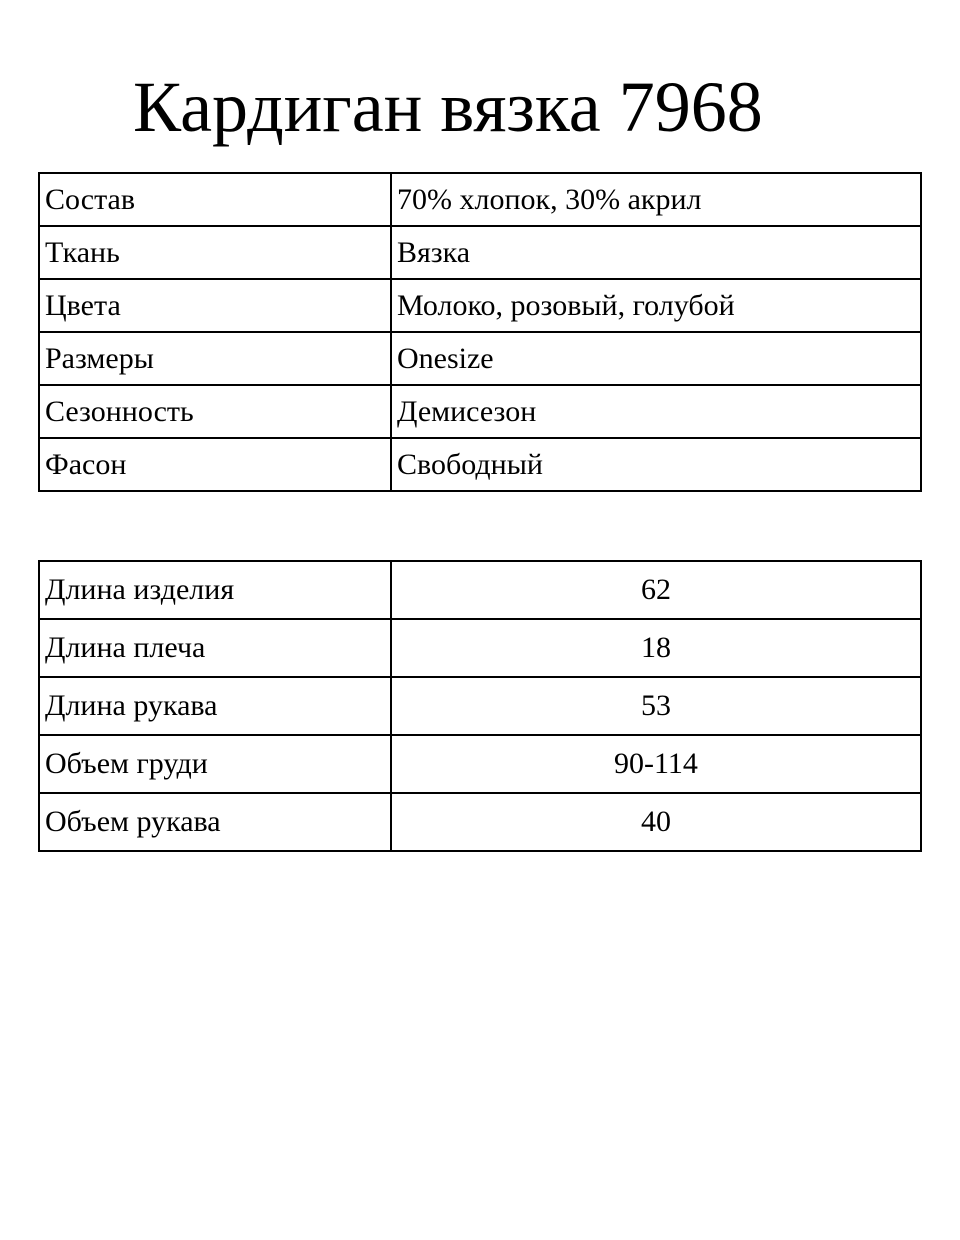 The height and width of the screenshot is (1240, 960). What do you see at coordinates (448, 107) in the screenshot?
I see `page-title: Кардиган вязка 7968` at bounding box center [448, 107].